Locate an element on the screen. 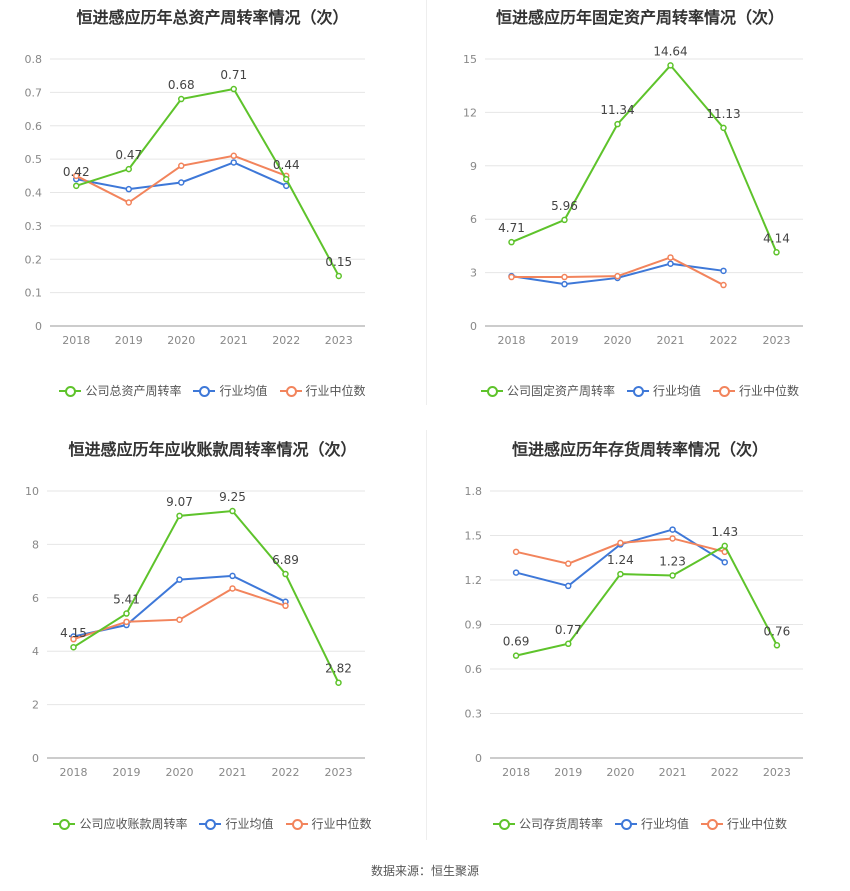 This screenshot has width=850, height=891. data-label: 4.14 is located at coordinates (776, 238).